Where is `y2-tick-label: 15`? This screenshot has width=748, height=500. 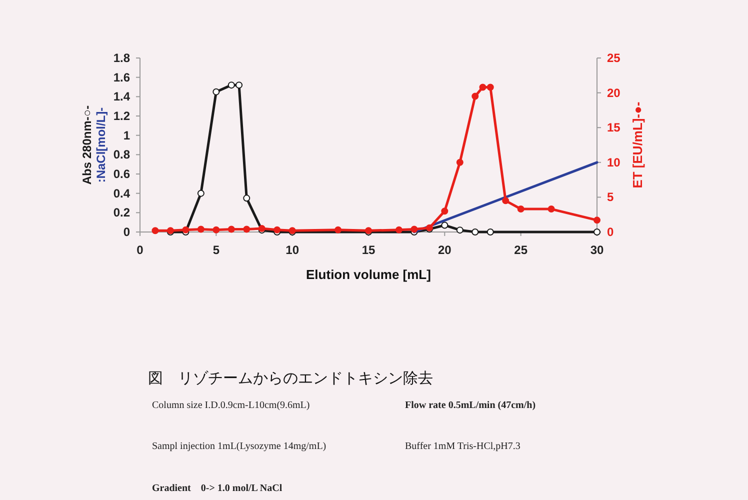
y2-tick-label: 15 is located at coordinates (614, 127).